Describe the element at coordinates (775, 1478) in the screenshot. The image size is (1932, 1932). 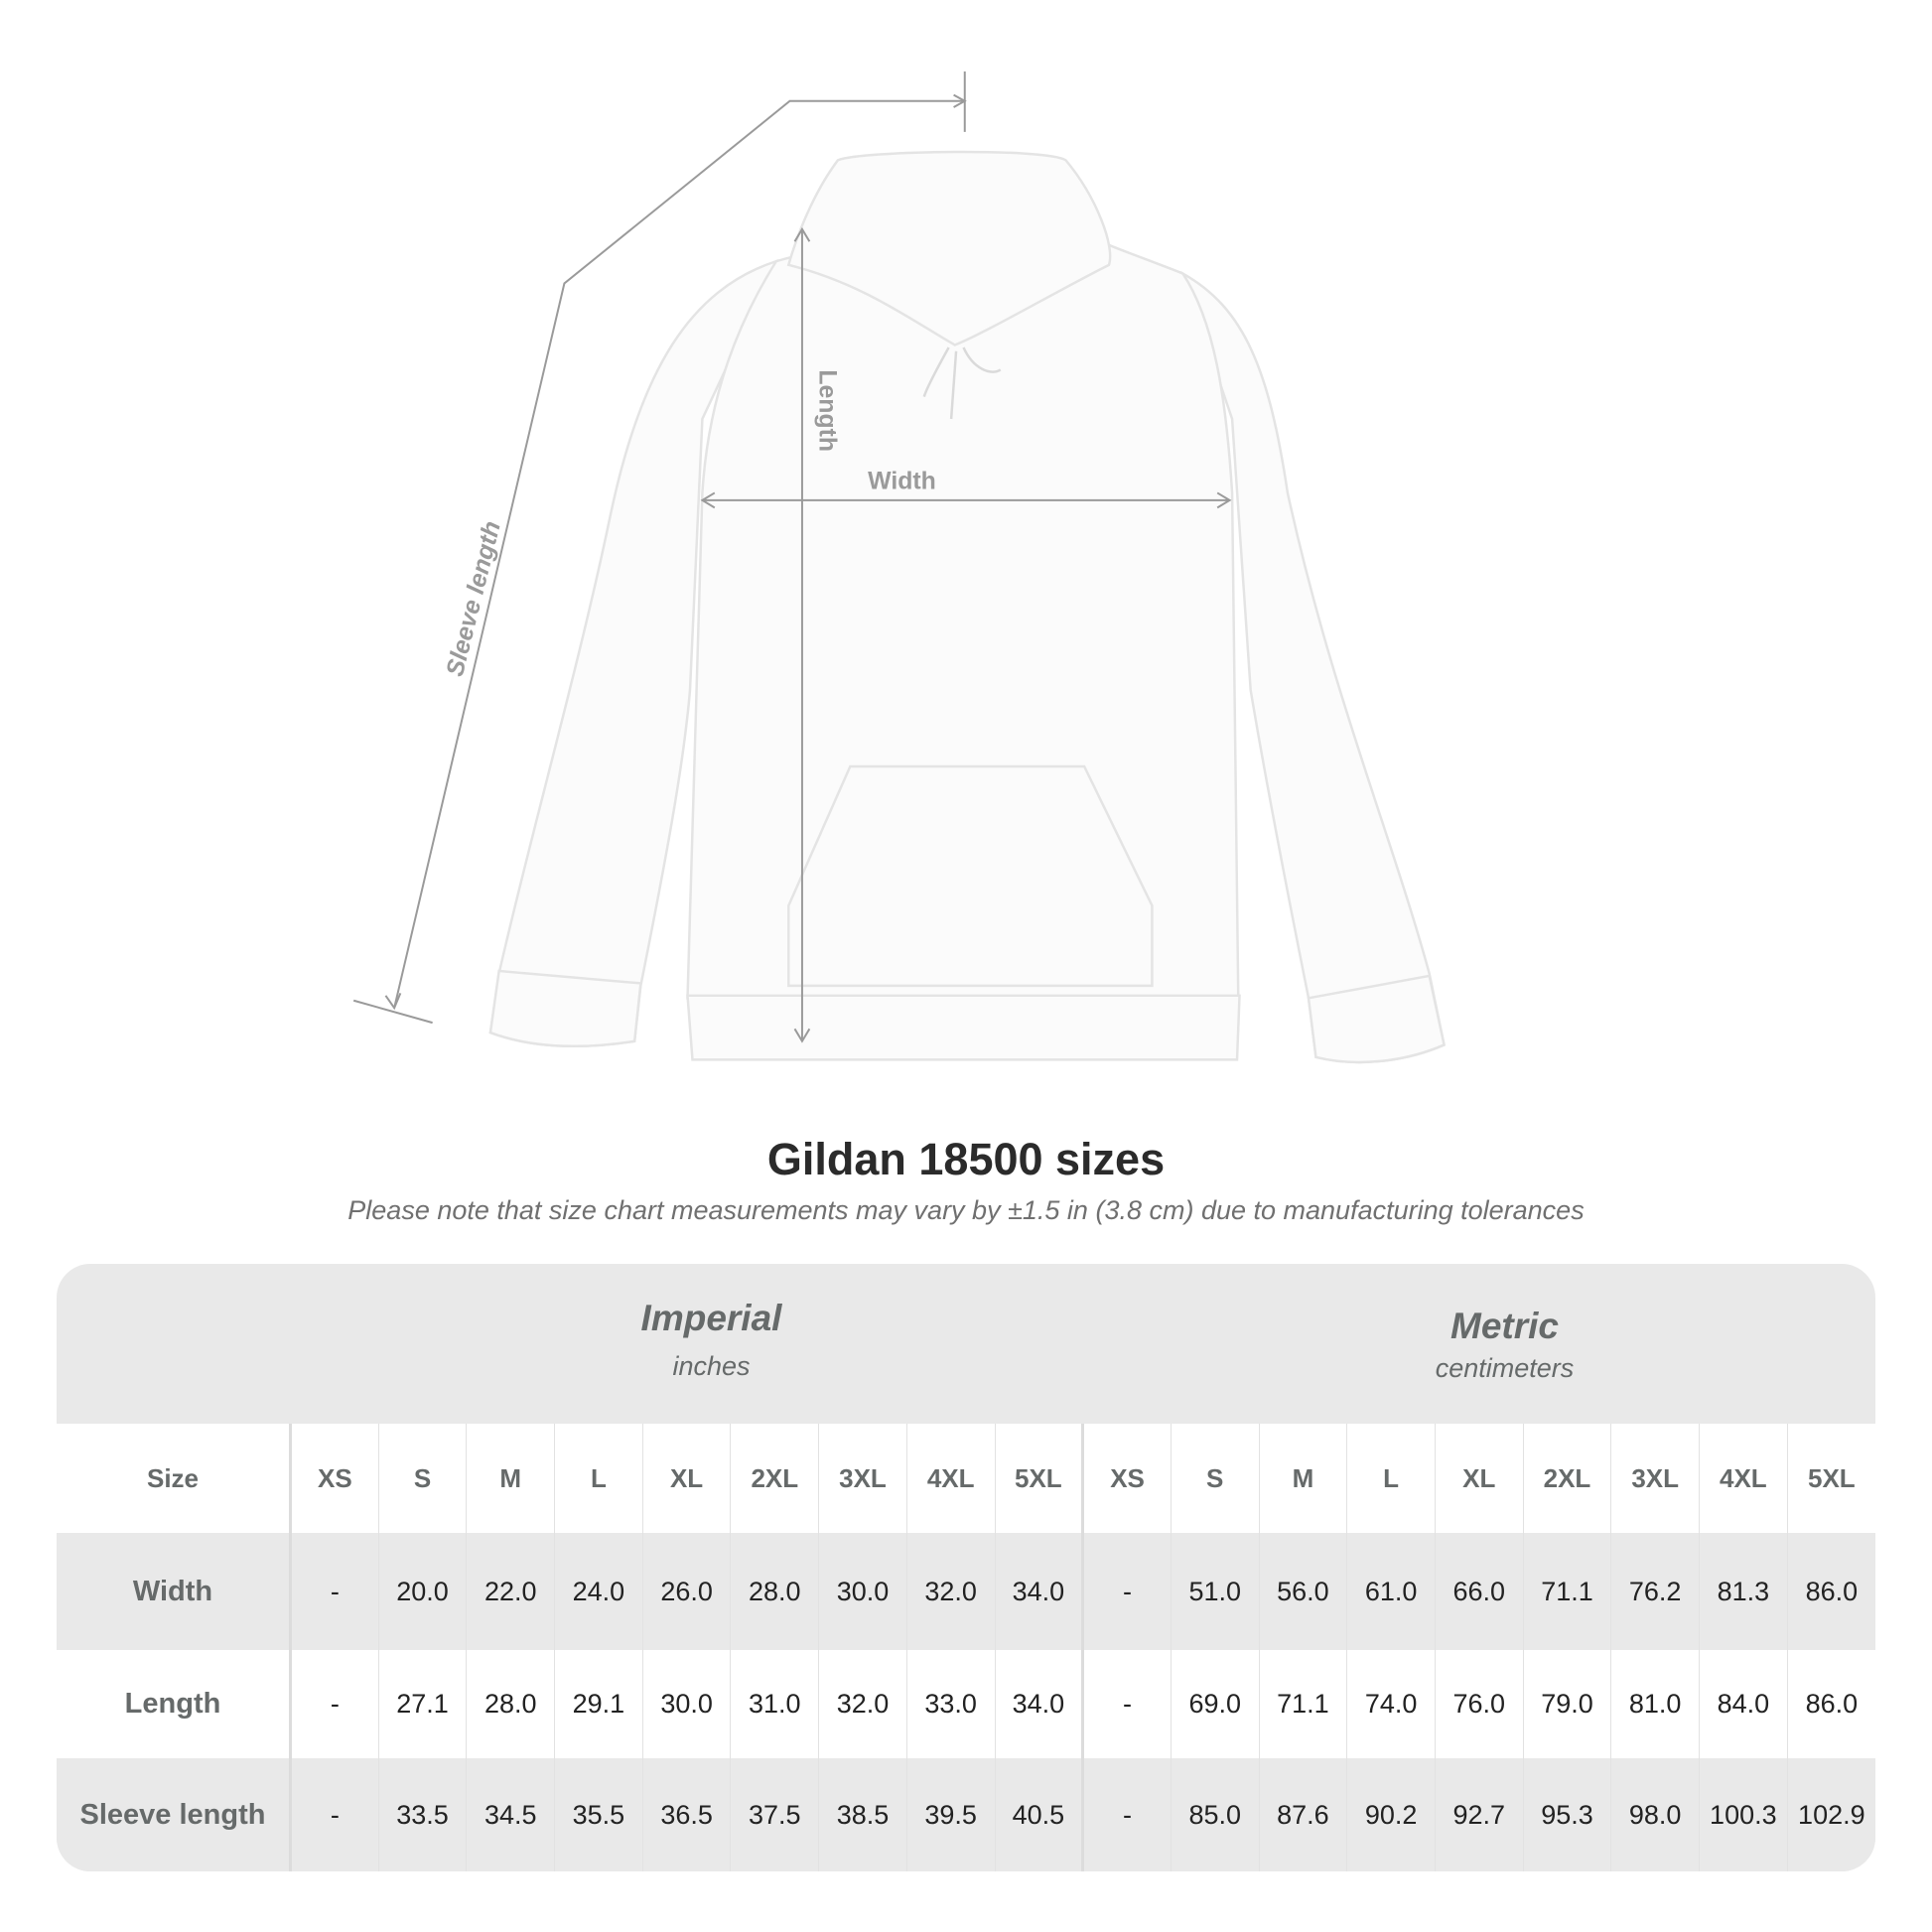
I see `imperial-cell: 2XL` at that location.